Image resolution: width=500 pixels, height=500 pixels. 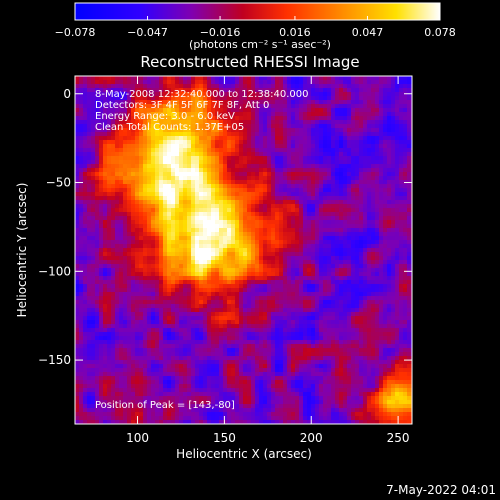 I want to click on chart-title: Reconstructed RHESSI Image, so click(x=249, y=62).